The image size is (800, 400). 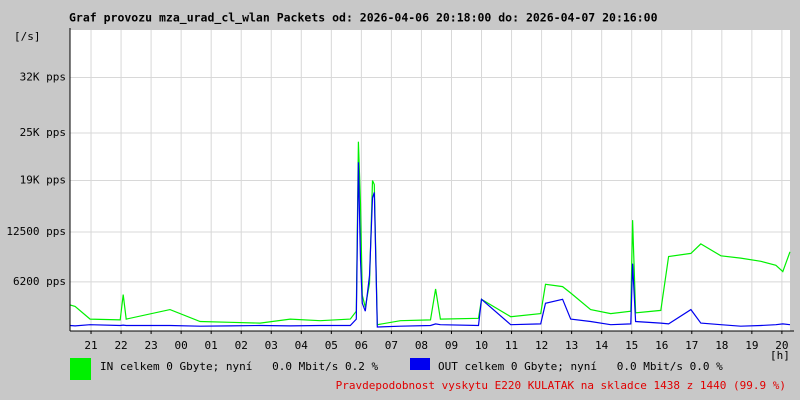 What do you see at coordinates (239, 366) in the screenshot?
I see `legend-label: IN celkem 0 Gbyte; nyní 0.0 Mbit/s 0.2 %` at bounding box center [239, 366].